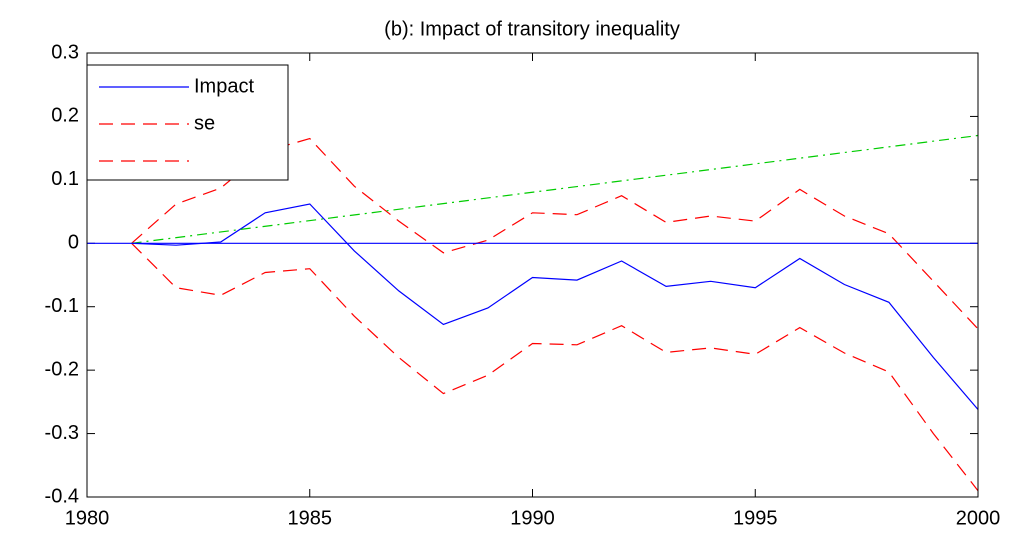 The image size is (1018, 540). I want to click on x-tick-label: 2000, so click(978, 518).